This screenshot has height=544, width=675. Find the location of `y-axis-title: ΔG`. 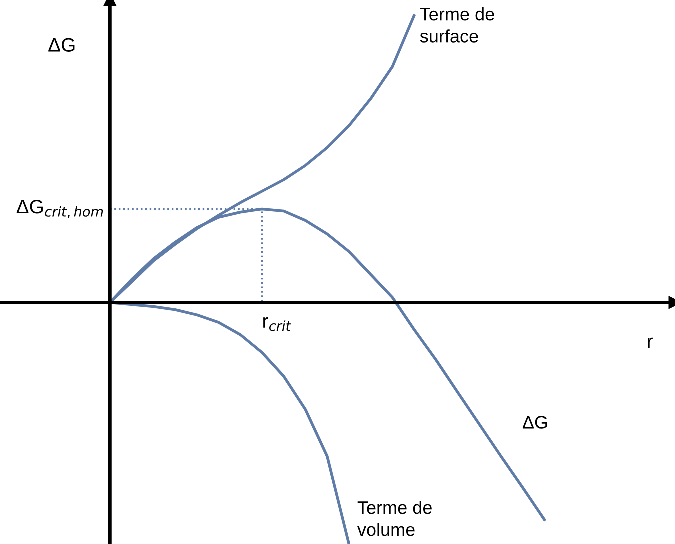

y-axis-title: ΔG is located at coordinates (61, 45).